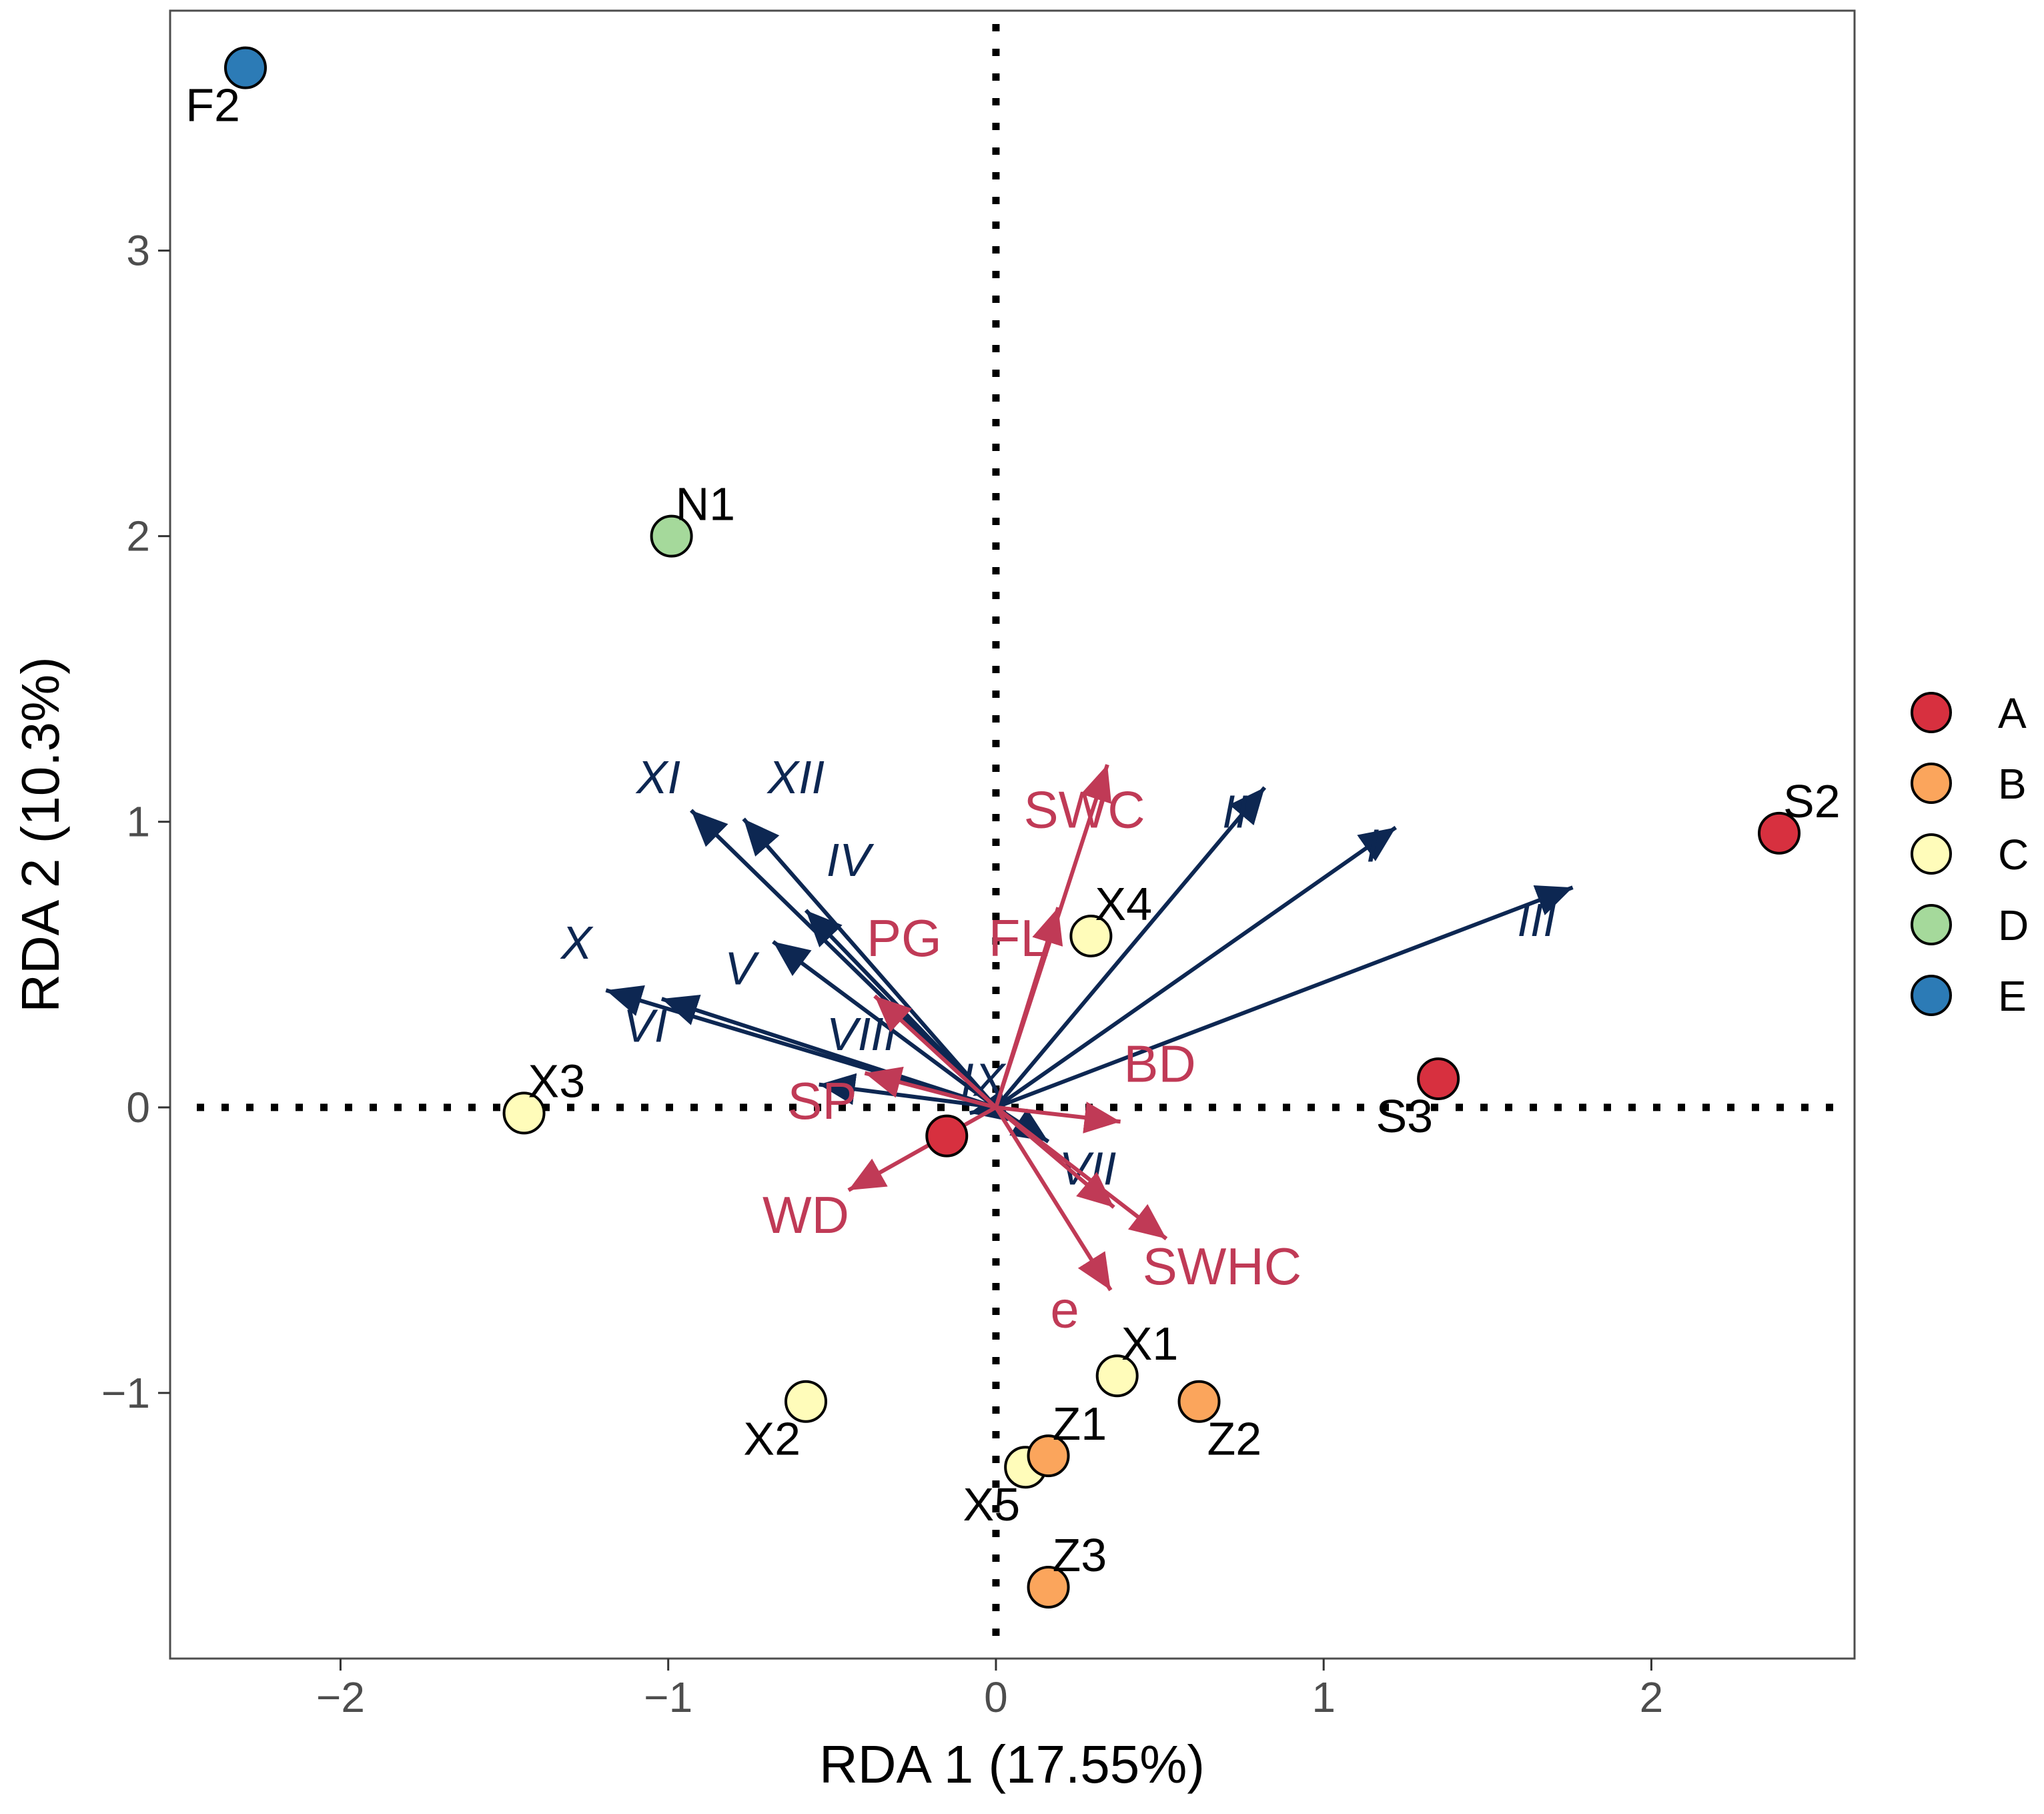 Image resolution: width=2044 pixels, height=1814 pixels. Describe the element at coordinates (138, 251) in the screenshot. I see `y-tick-label: 3` at that location.